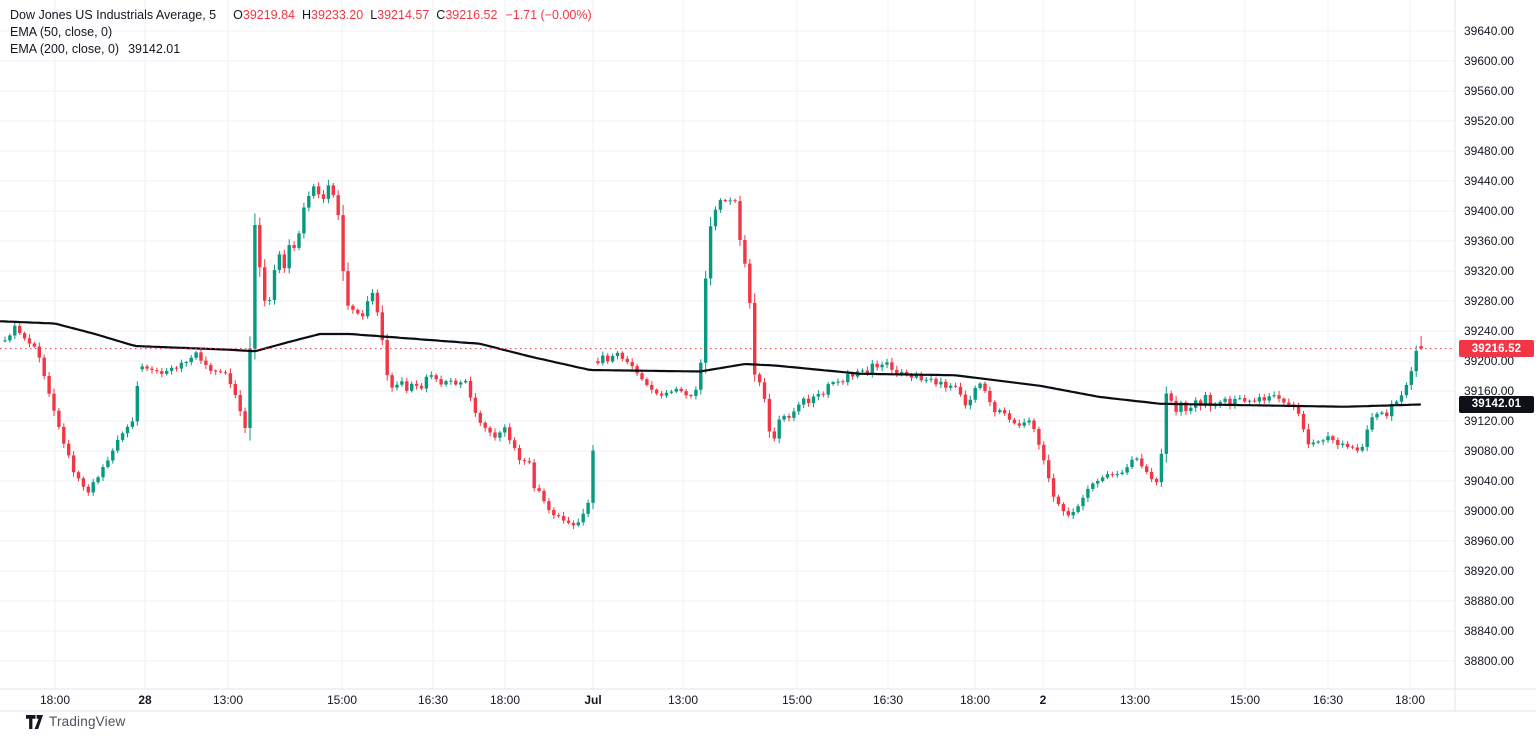 This screenshot has width=1536, height=744. What do you see at coordinates (301, 48) in the screenshot?
I see `indicator-legend-ema200: EMA (200, close, 0) 39142.01` at bounding box center [301, 48].